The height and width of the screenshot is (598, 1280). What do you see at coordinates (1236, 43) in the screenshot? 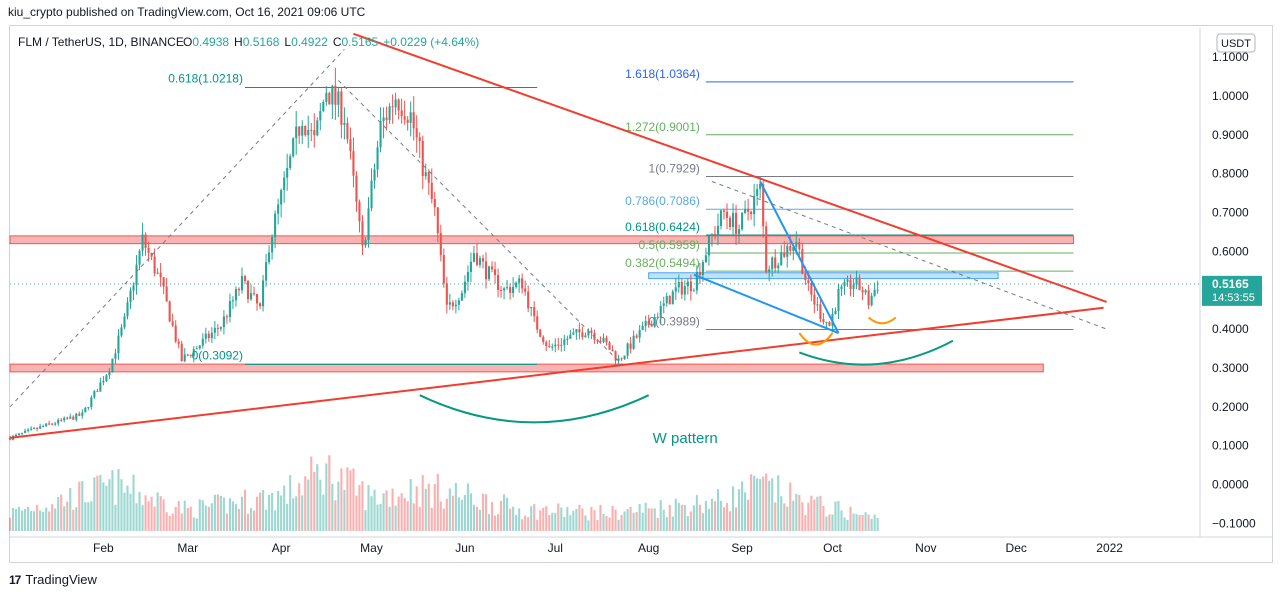
I see `currency-badge: USDT` at bounding box center [1236, 43].